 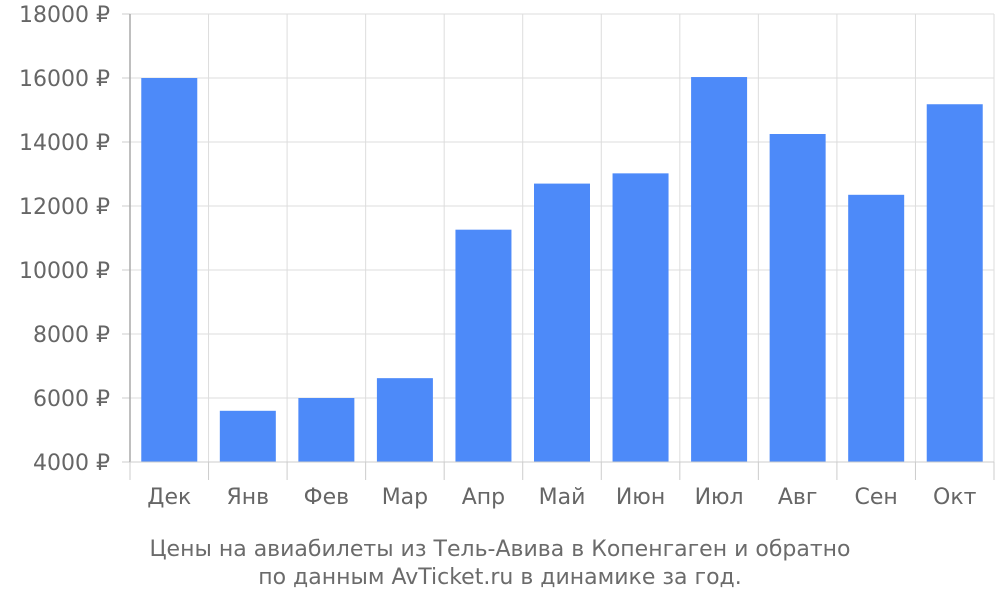 What do you see at coordinates (640, 497) in the screenshot?
I see `x-tick-label: Июн` at bounding box center [640, 497].